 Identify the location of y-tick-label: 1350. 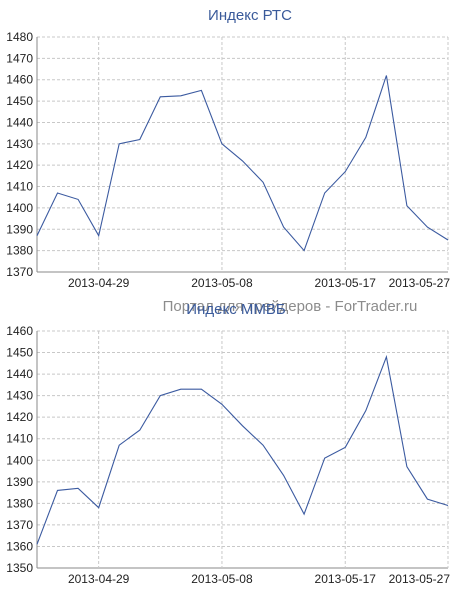
(19, 568).